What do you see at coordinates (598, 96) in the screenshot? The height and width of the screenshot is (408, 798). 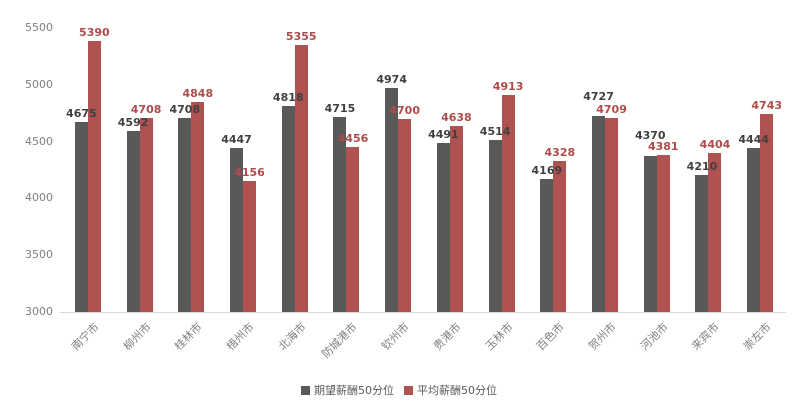 I see `expected-value-label: 4727` at bounding box center [598, 96].